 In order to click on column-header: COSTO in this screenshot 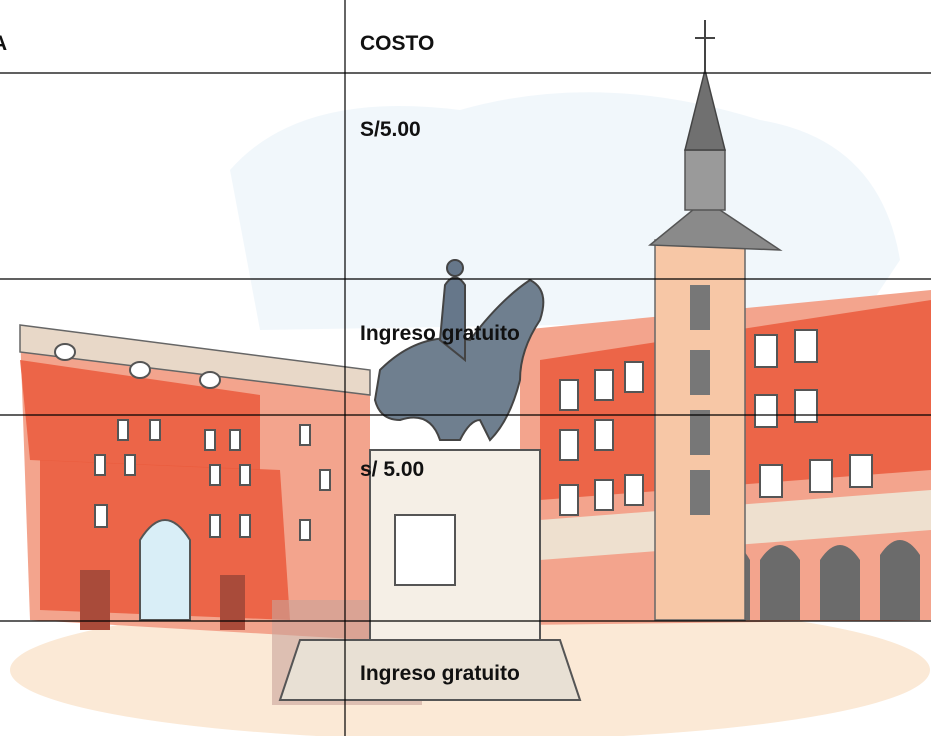, I will do `click(397, 43)`.